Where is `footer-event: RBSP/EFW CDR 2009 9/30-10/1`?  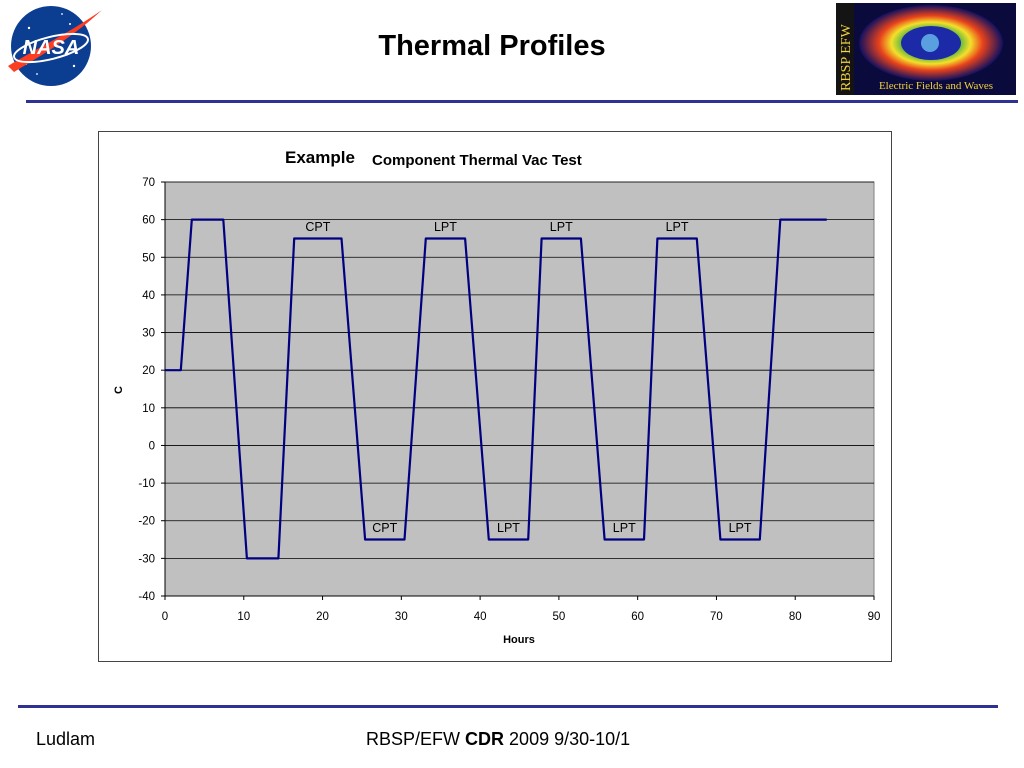 footer-event: RBSP/EFW CDR 2009 9/30-10/1 is located at coordinates (498, 739).